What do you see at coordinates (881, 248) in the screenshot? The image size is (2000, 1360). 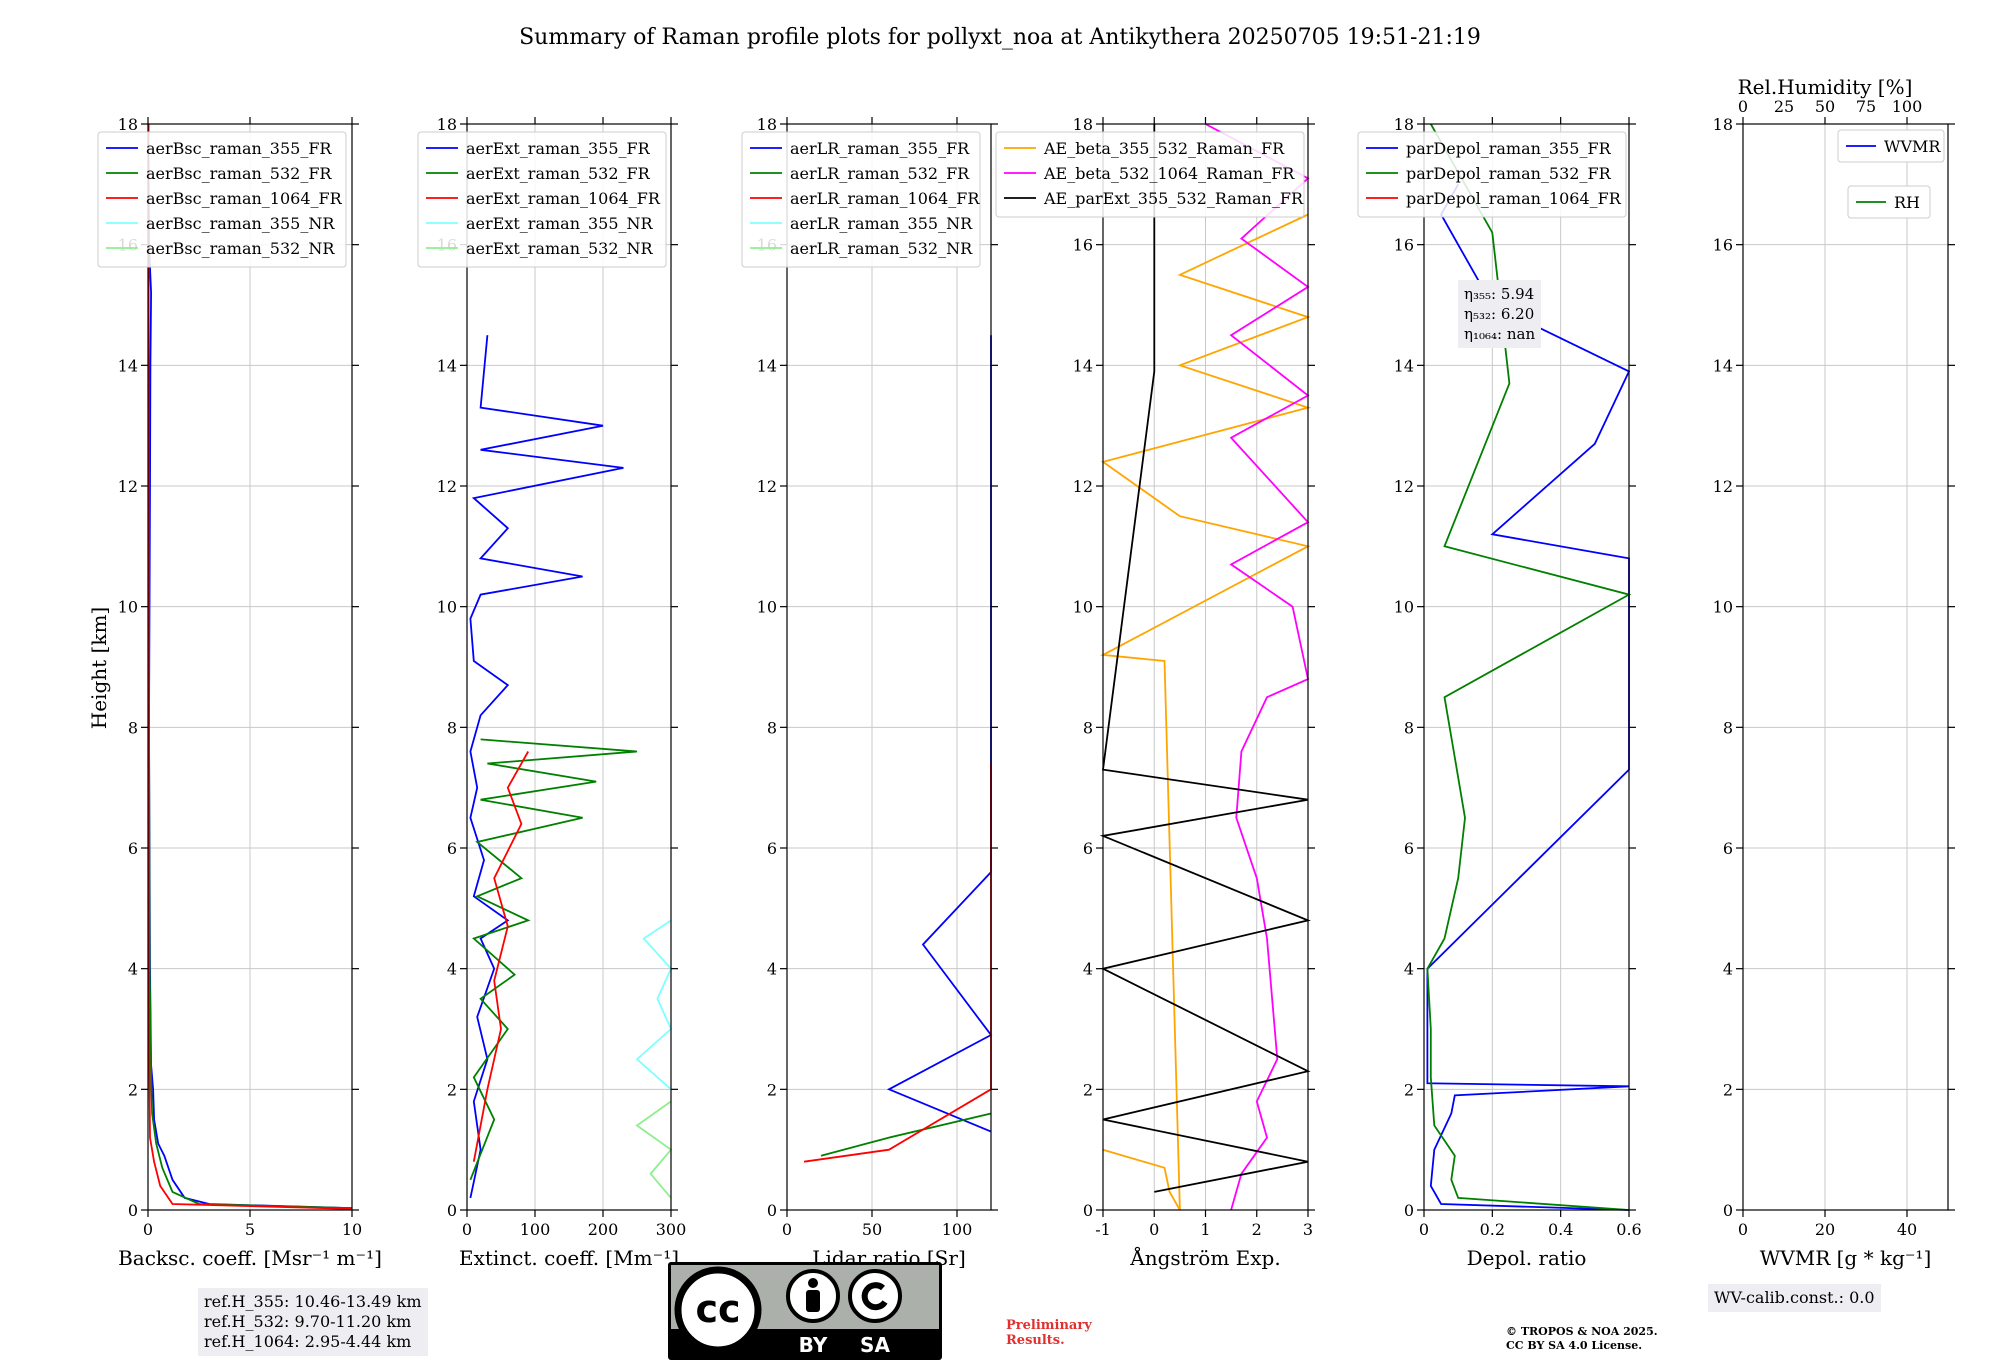 I see `legend-entry: aerLR_raman_532_NR` at bounding box center [881, 248].